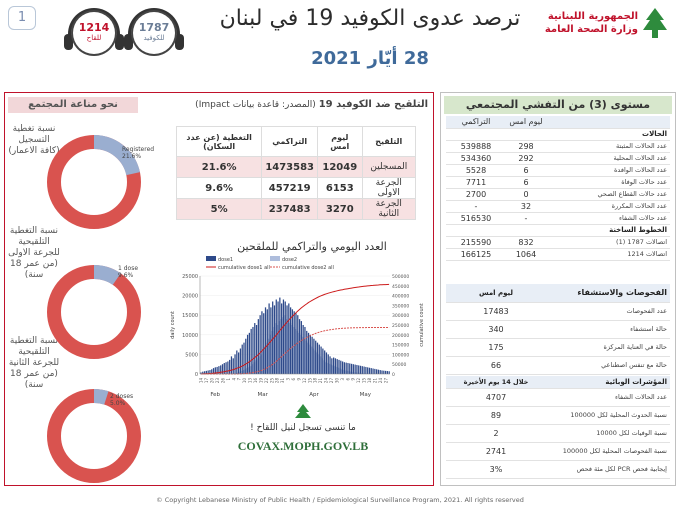 The width and height of the screenshot is (680, 510). What do you see at coordinates (303, 446) in the screenshot?
I see `covax-link: COVAX.MOPH.GOV.LB` at bounding box center [303, 446].